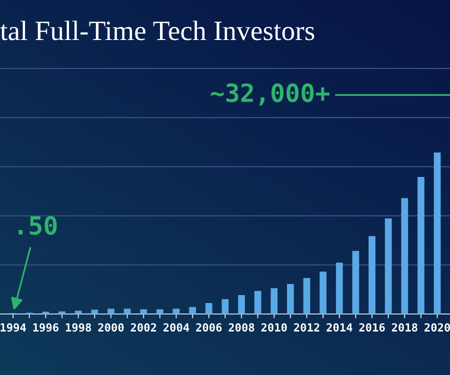 This screenshot has width=450, height=375. Describe the element at coordinates (339, 327) in the screenshot. I see `x-tick-label: 2014` at that location.